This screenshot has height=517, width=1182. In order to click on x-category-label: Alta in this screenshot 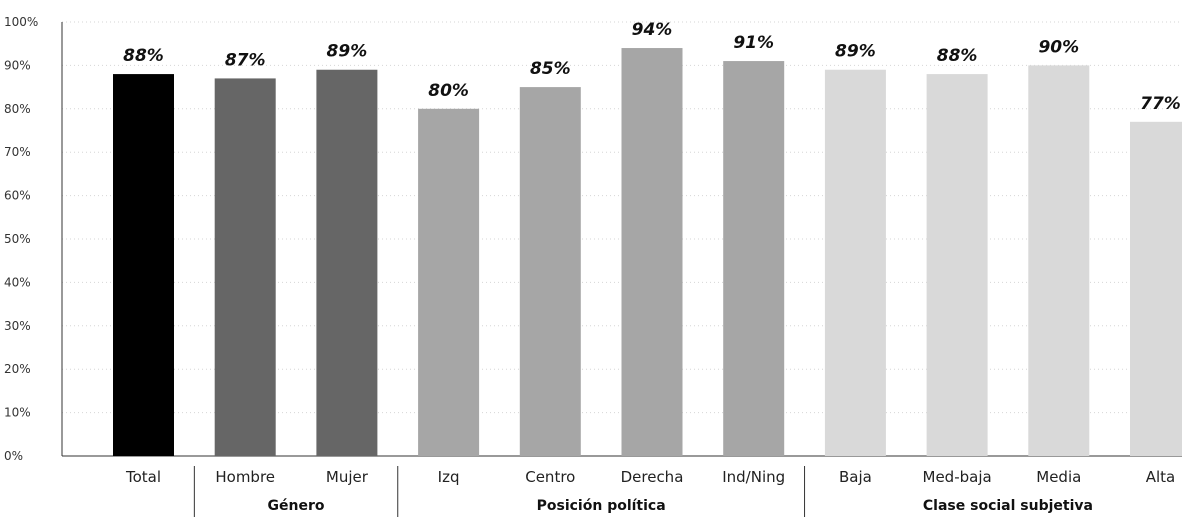, I will do `click(1161, 477)`.